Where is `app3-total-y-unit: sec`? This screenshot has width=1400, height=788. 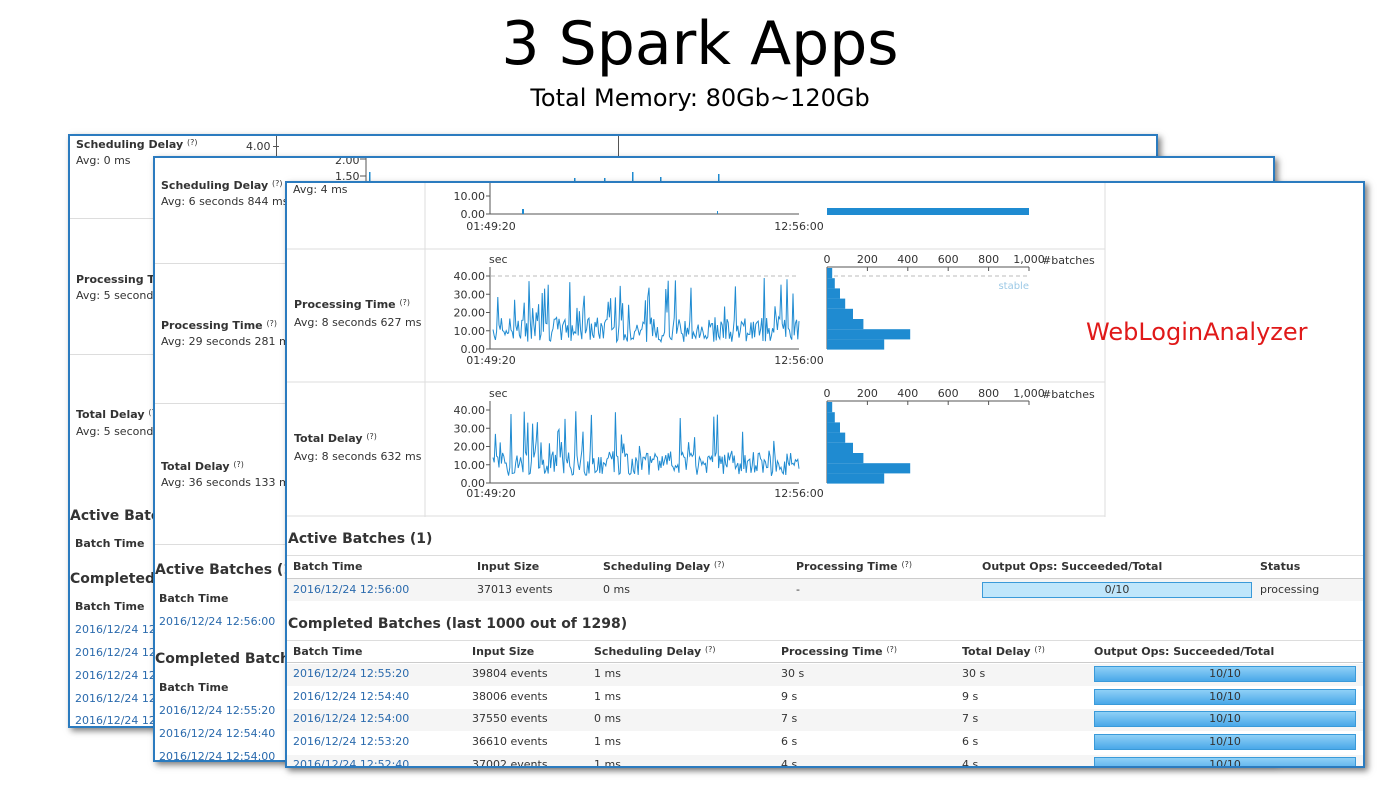
app3-total-y-unit: sec is located at coordinates (498, 393).